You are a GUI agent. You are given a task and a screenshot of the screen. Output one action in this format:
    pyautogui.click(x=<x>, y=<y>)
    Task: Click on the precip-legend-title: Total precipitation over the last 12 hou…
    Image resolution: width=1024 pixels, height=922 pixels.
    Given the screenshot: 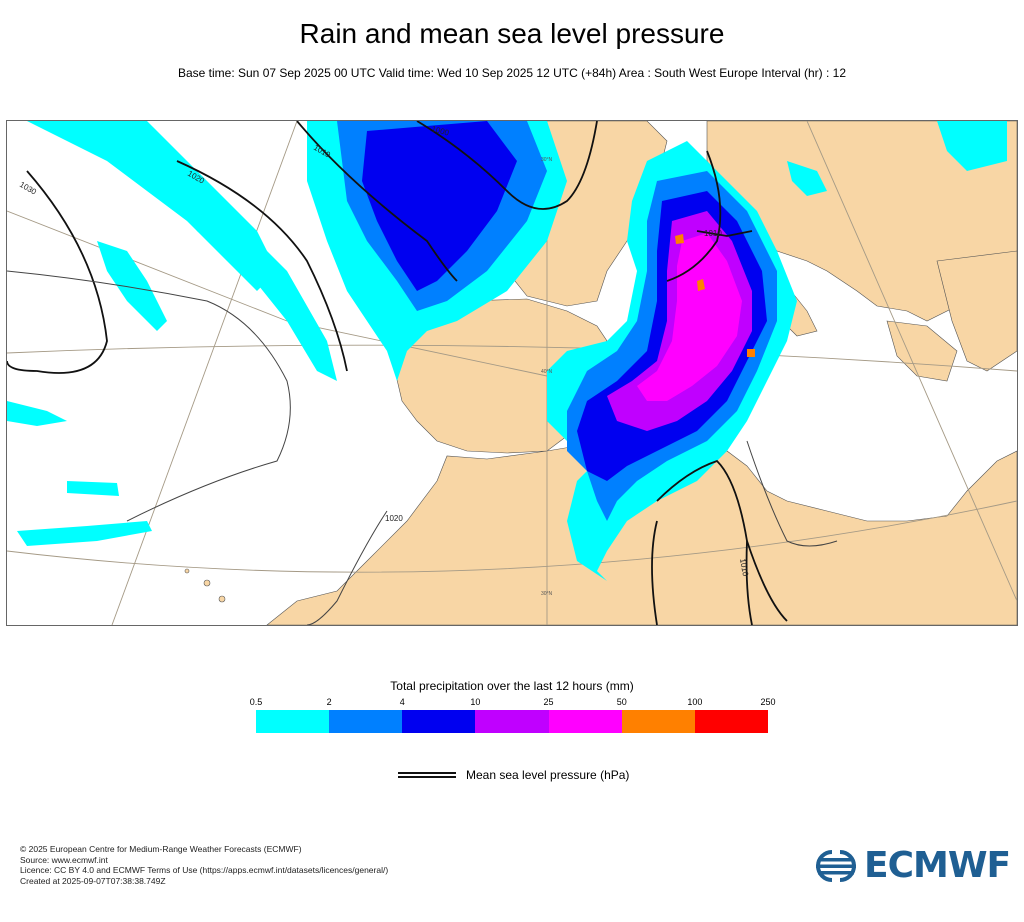 What is the action you would take?
    pyautogui.click(x=512, y=686)
    